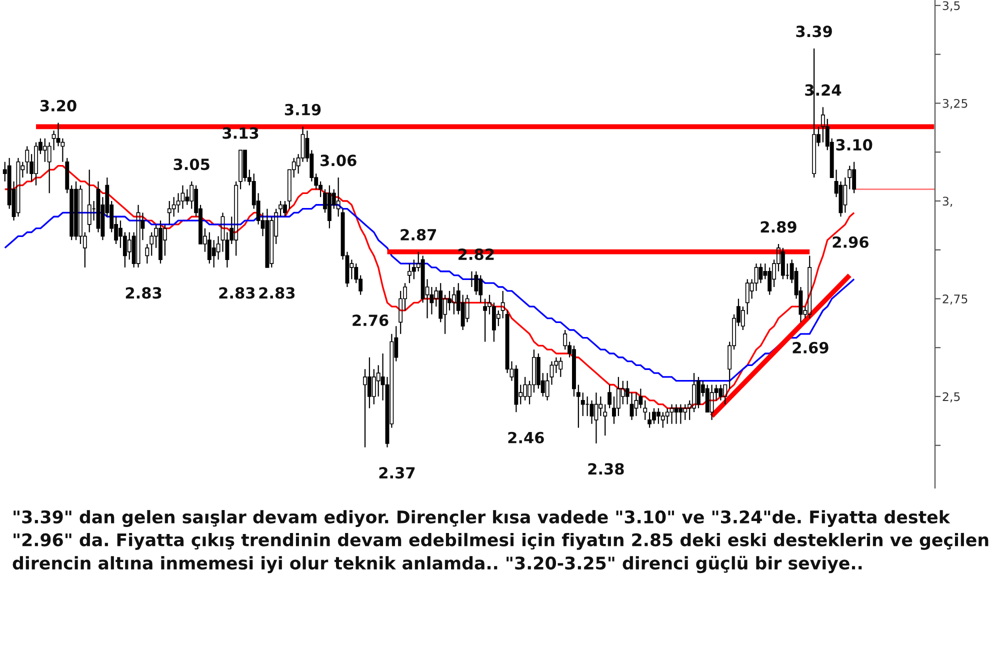 Image resolution: width=1000 pixels, height=659 pixels. Describe the element at coordinates (951, 6) in the screenshot. I see `y-tick-label: 3,5` at that location.